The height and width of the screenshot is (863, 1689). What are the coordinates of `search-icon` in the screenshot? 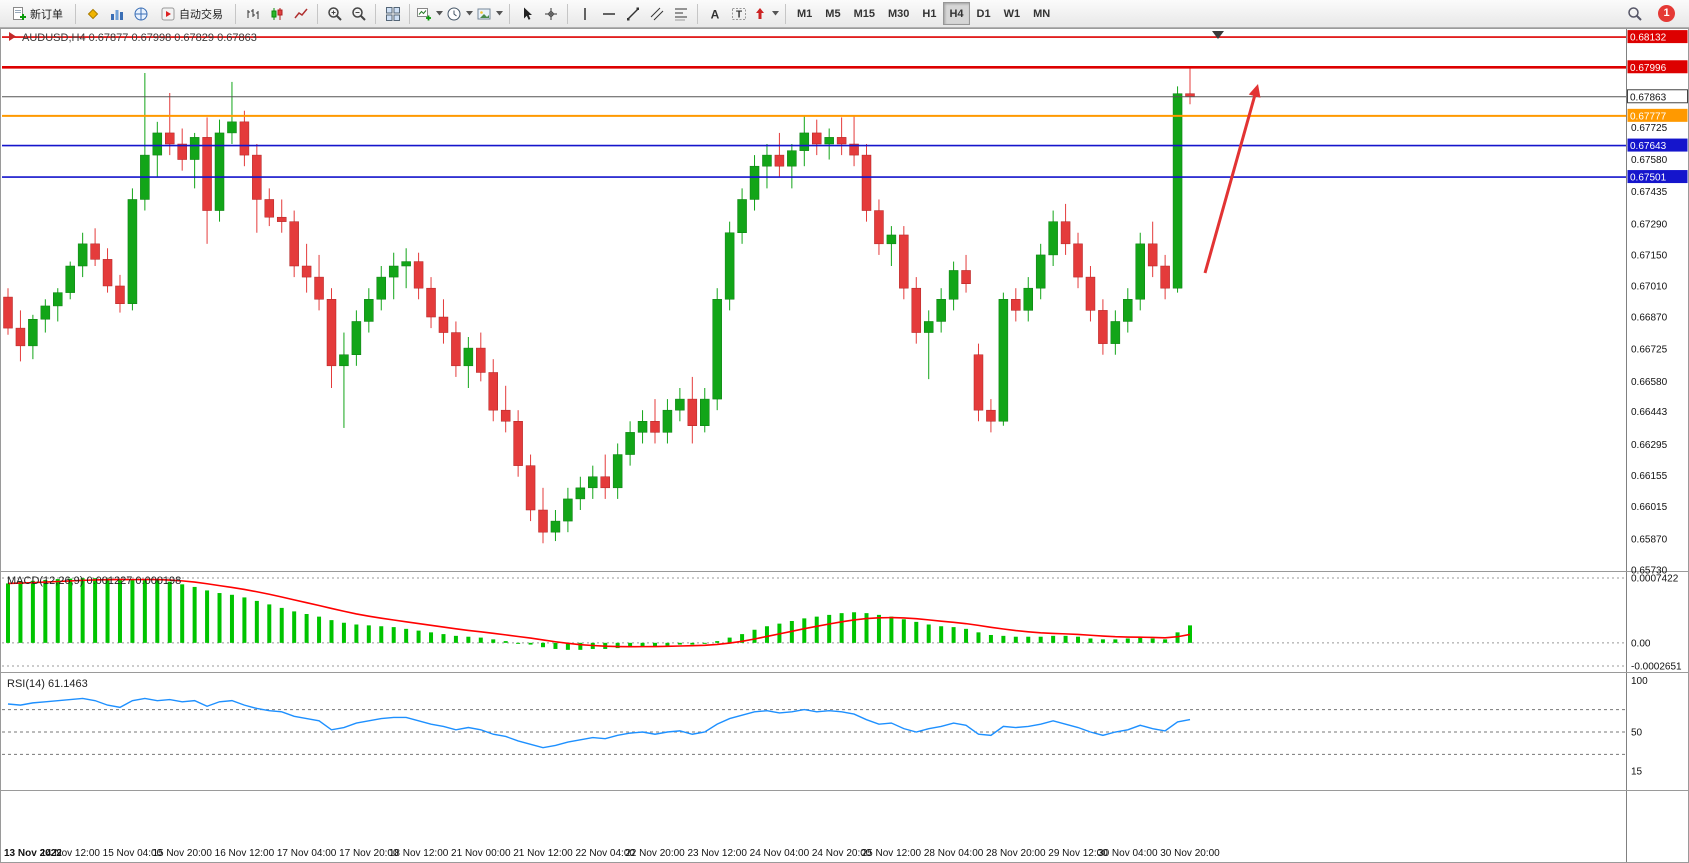 It's located at (1634, 13).